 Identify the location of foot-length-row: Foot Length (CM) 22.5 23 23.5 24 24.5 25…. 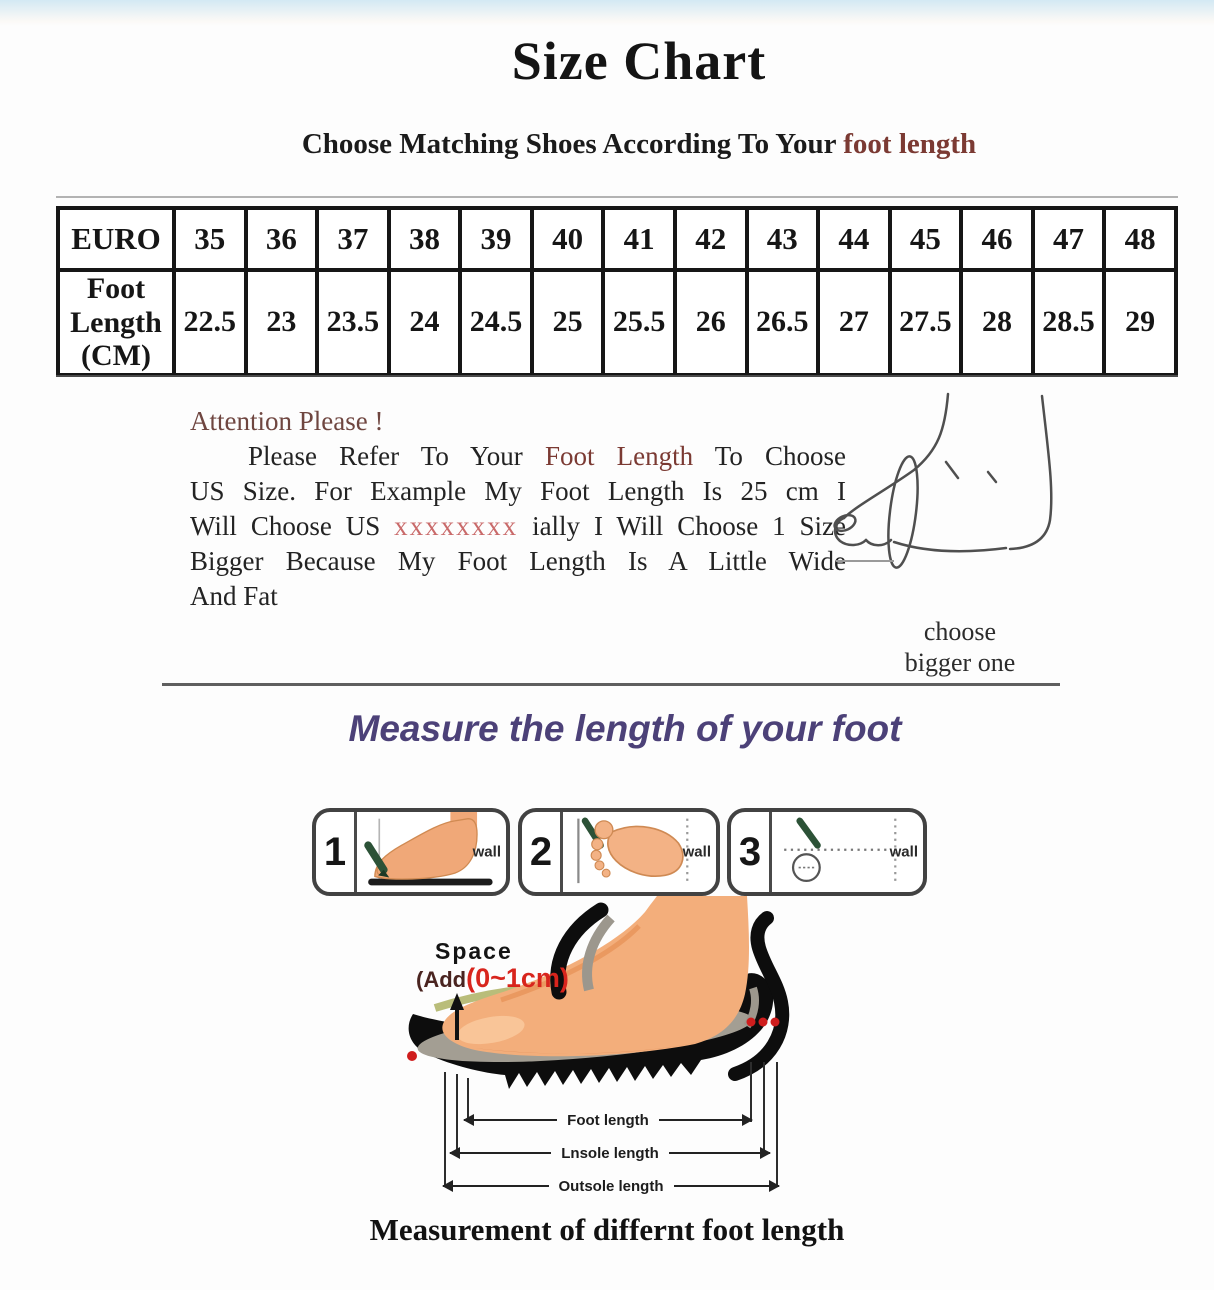
(617, 322).